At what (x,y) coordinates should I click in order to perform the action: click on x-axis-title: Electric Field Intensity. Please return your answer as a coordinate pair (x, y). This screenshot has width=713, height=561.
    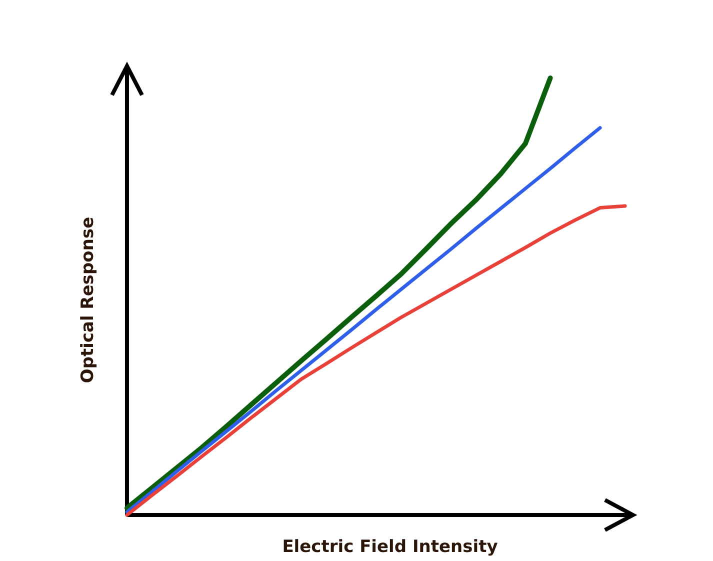
    Looking at the image, I should click on (390, 547).